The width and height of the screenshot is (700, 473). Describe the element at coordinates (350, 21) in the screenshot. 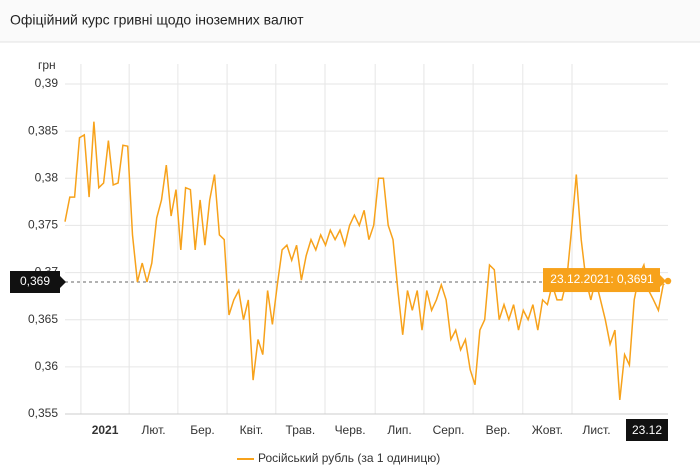

I see `header-bg` at that location.